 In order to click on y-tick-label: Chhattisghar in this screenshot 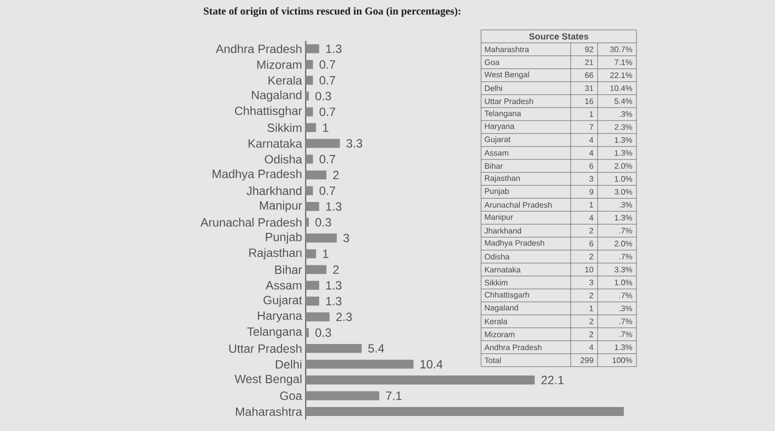, I will do `click(268, 112)`.